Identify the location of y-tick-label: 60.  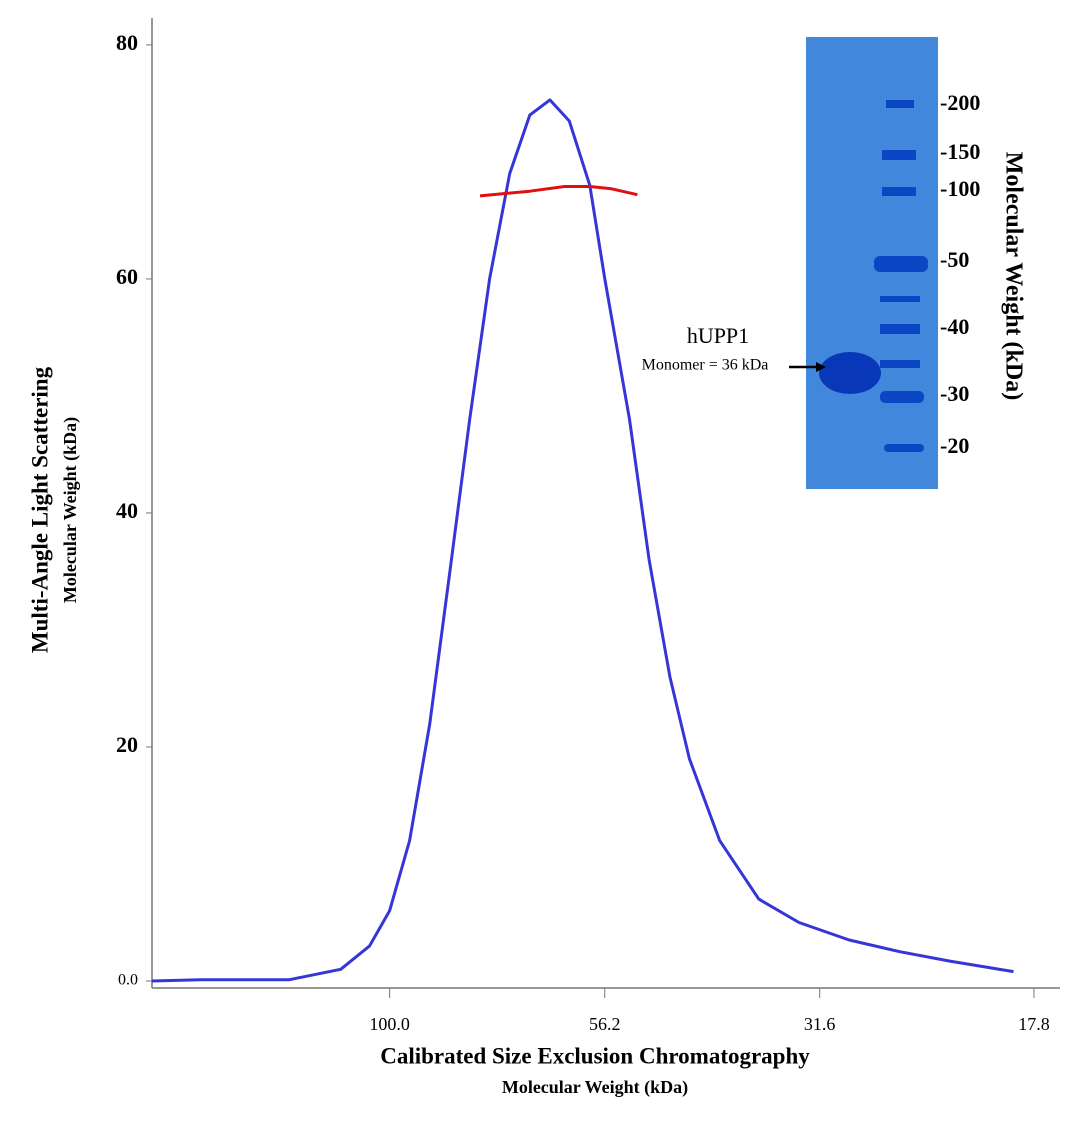
(127, 276).